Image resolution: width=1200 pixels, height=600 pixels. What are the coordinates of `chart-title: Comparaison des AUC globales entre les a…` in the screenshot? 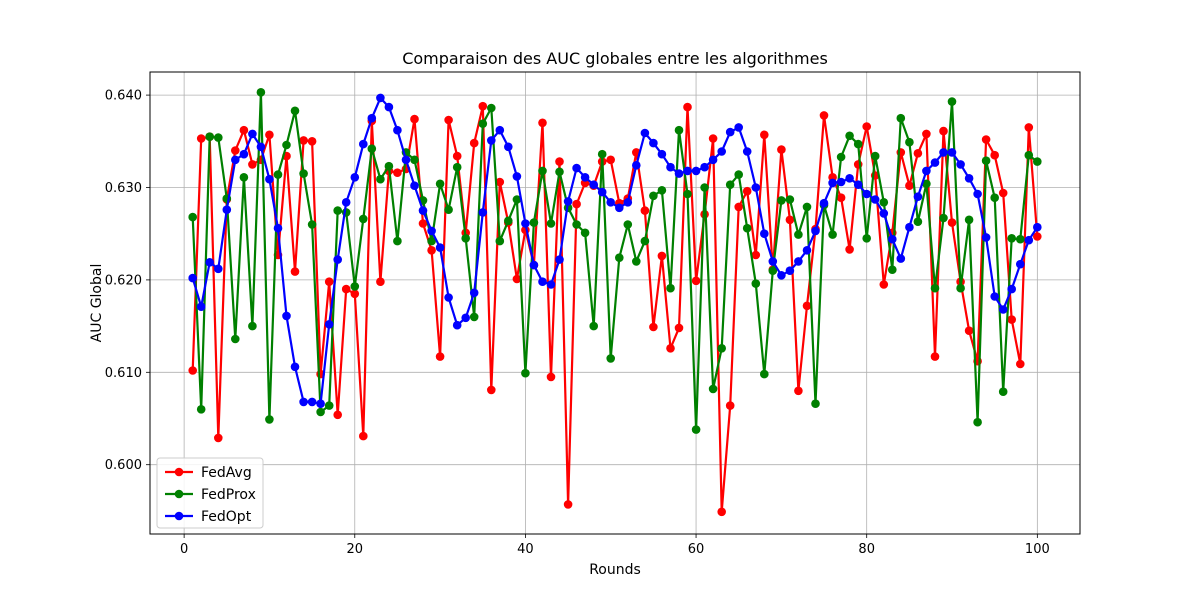 It's located at (615, 58).